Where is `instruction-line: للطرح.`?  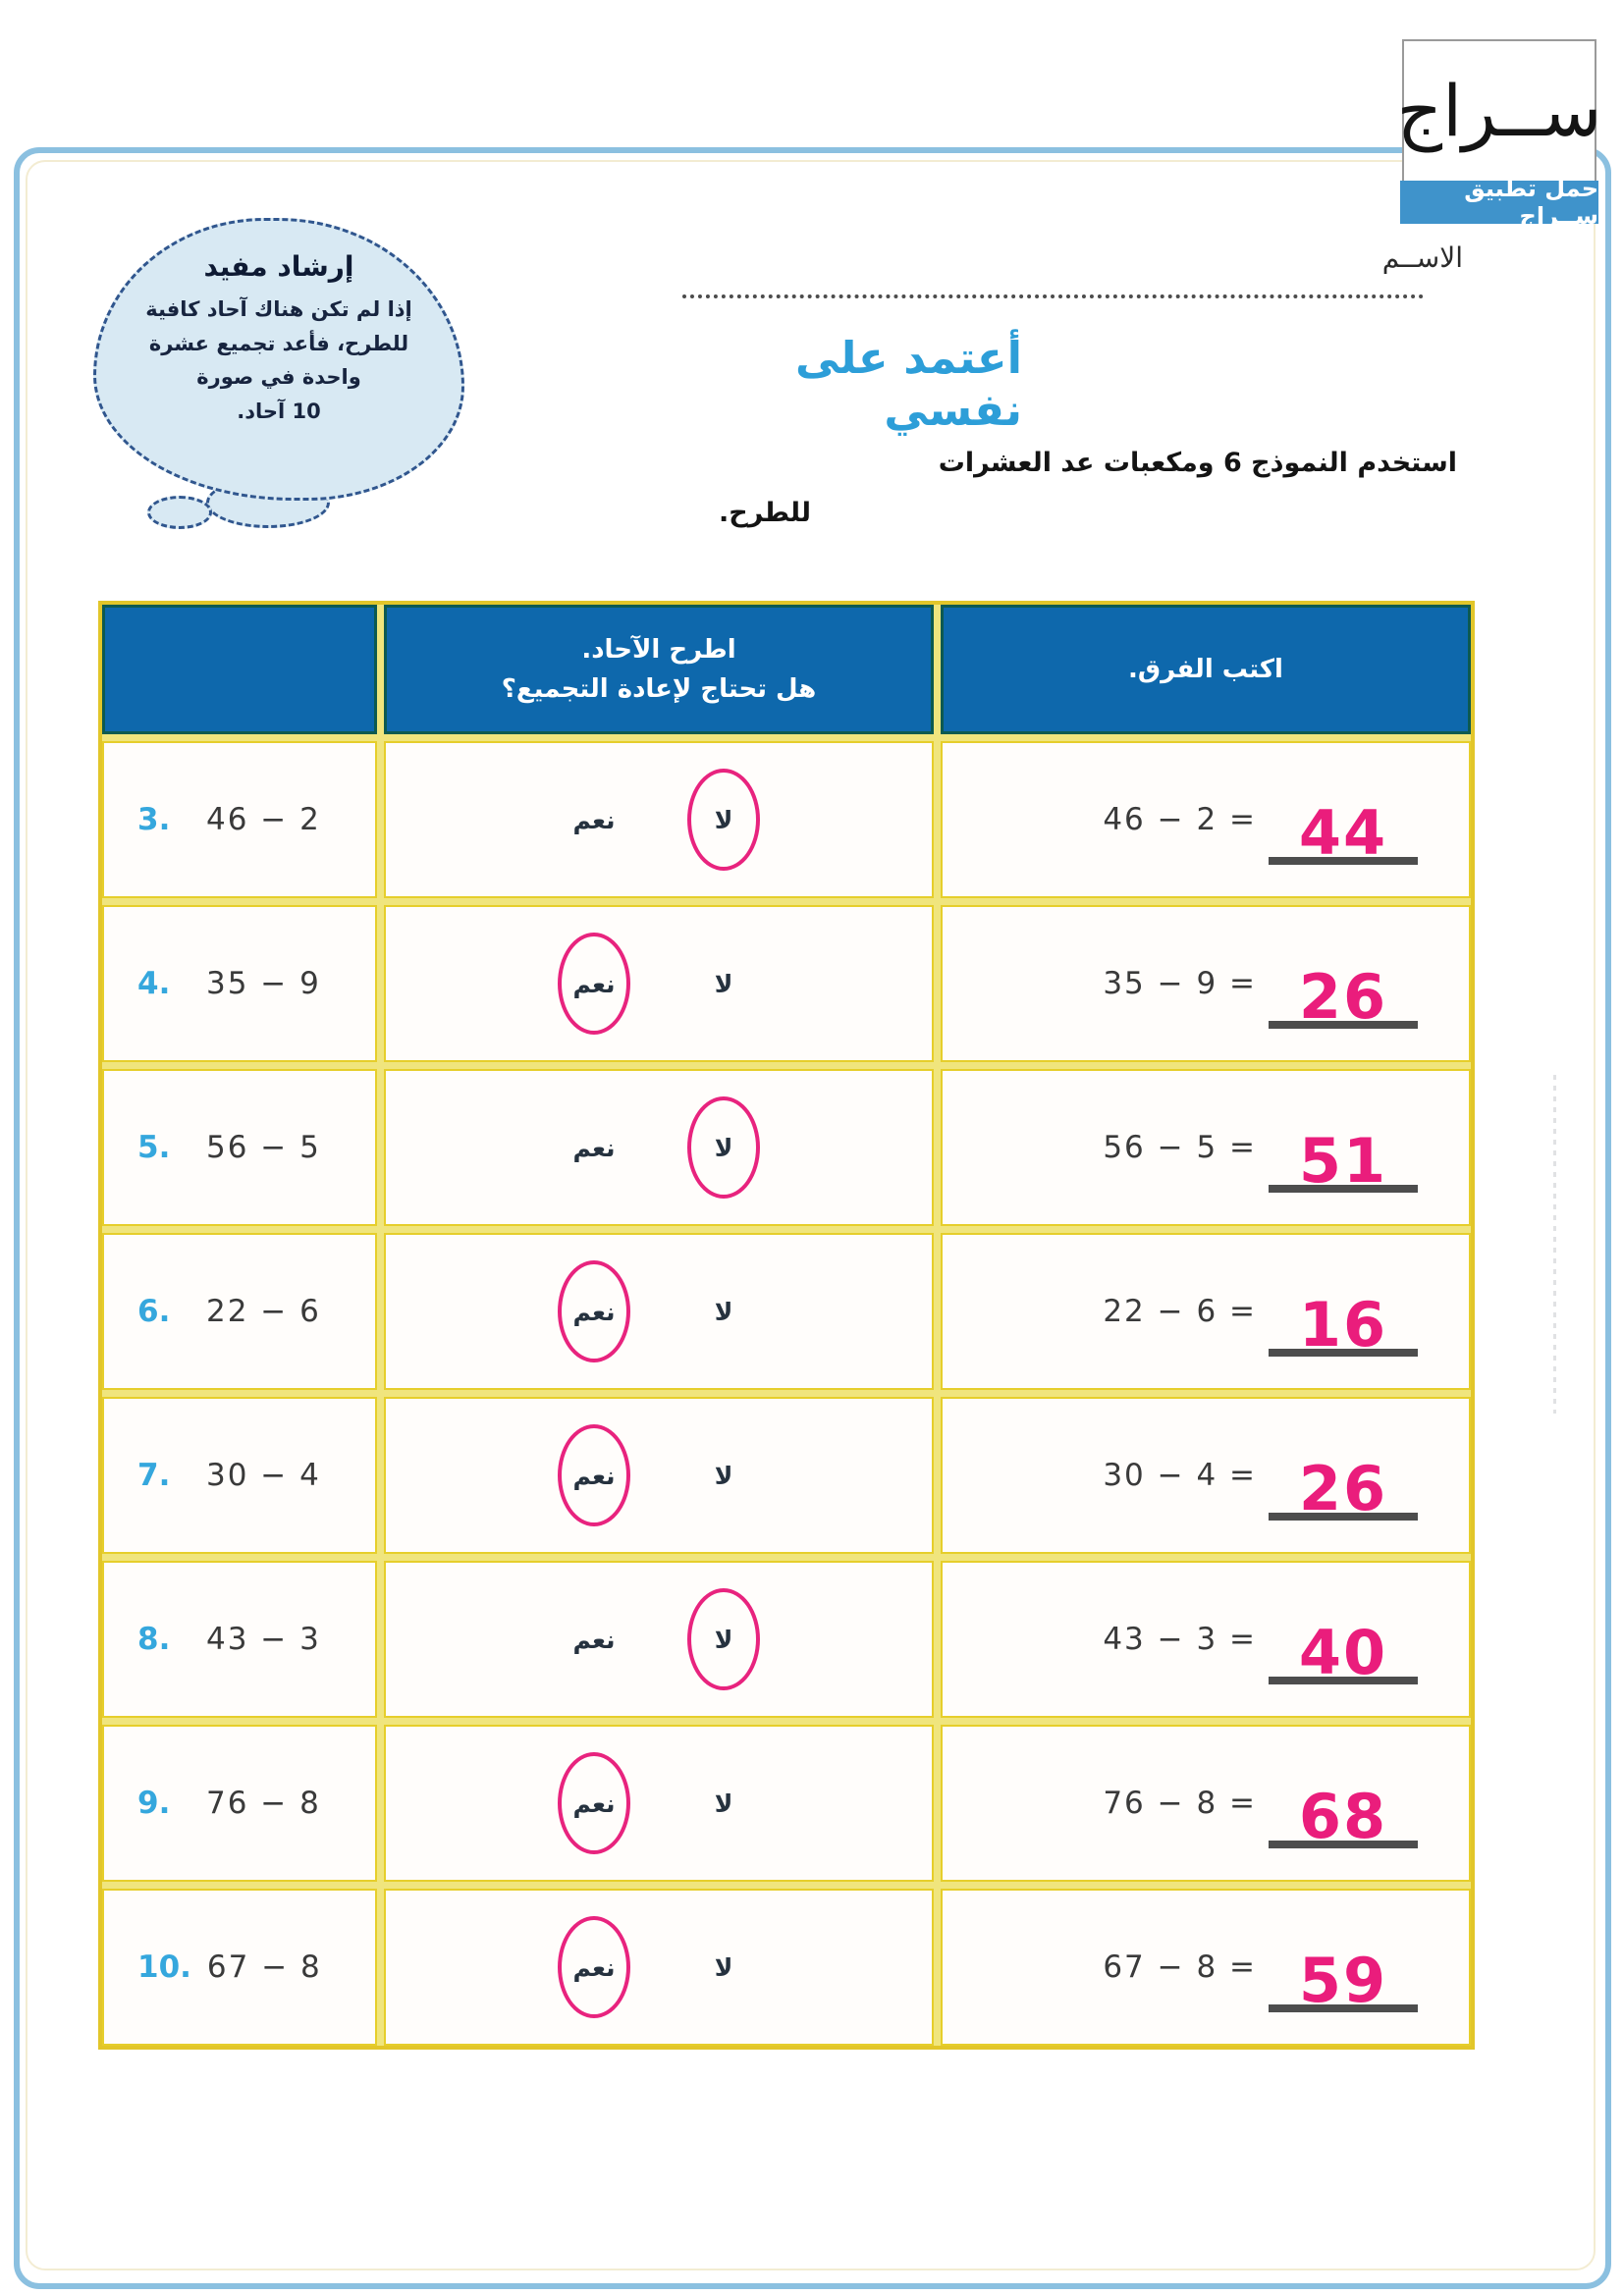 instruction-line: للطرح. is located at coordinates (765, 513).